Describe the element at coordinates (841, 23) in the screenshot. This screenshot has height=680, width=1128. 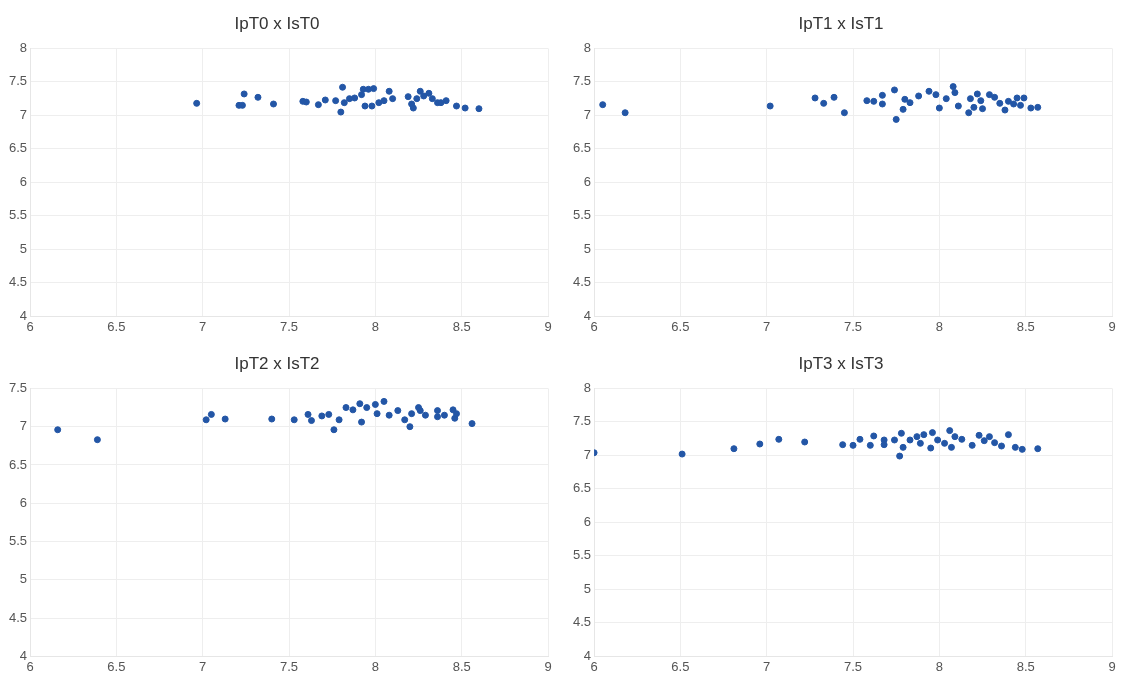
I see `chart-title: IpT1 x IsT1` at that location.